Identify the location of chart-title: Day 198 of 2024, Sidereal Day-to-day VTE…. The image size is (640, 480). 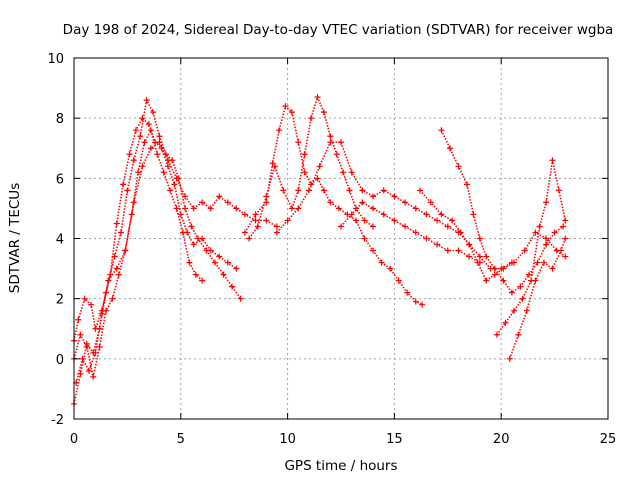
(338, 30).